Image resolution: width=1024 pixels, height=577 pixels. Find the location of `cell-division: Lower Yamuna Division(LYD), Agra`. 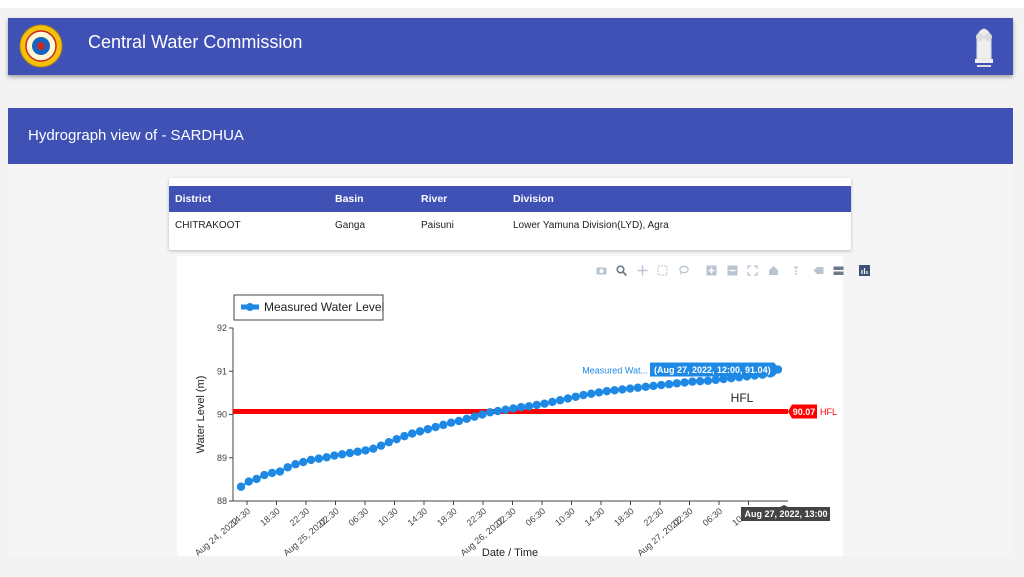

cell-division: Lower Yamuna Division(LYD), Agra is located at coordinates (591, 225).